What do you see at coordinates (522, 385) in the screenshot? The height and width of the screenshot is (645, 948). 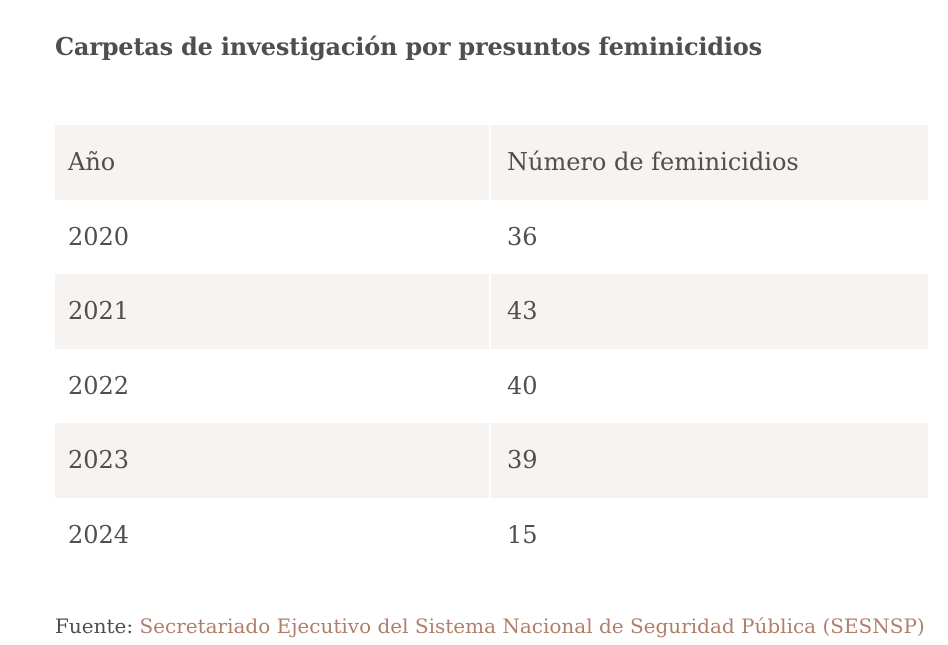 I see `count-cell: 40` at bounding box center [522, 385].